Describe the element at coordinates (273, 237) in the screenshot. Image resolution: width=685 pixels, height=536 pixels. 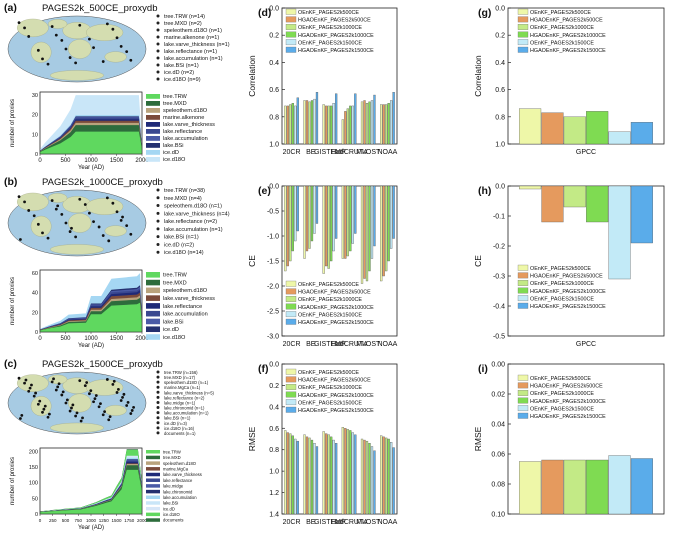
I see `y-tick-label: -1.0` at that location.